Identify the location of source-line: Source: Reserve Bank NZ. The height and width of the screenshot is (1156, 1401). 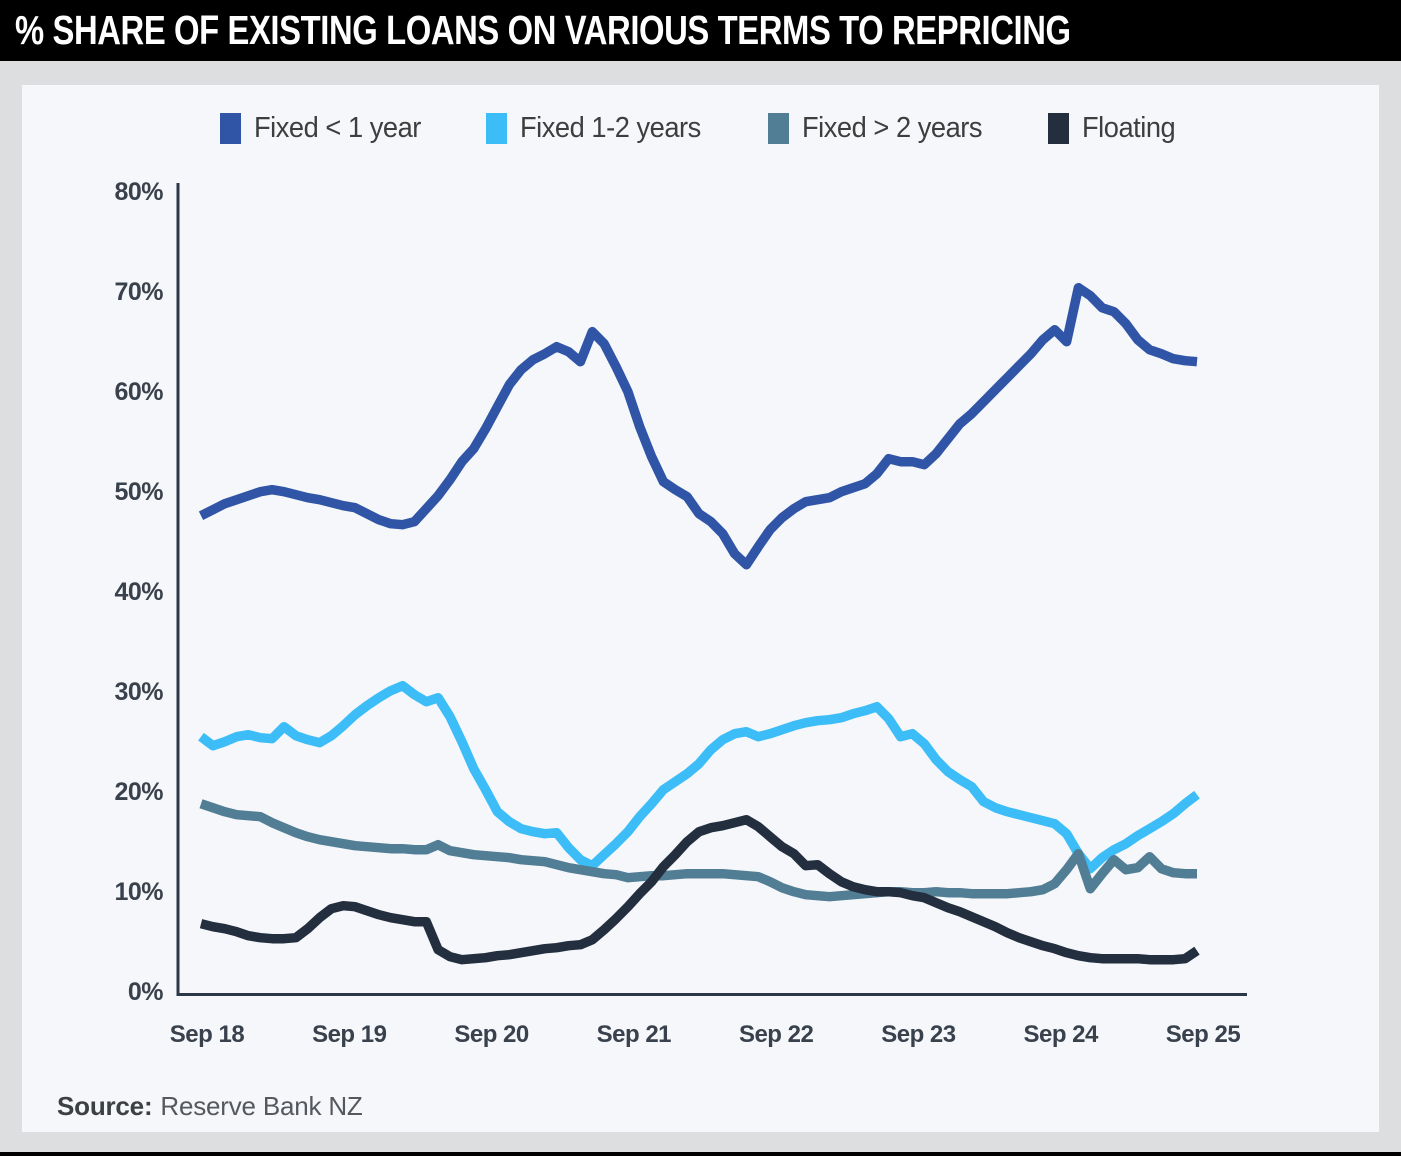
(210, 1106).